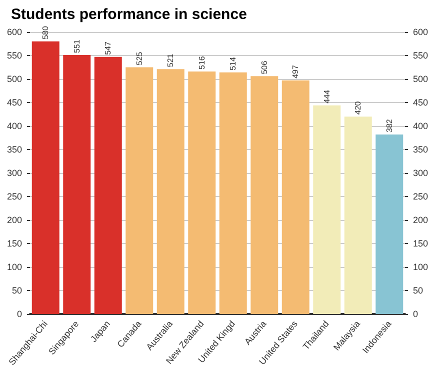 This screenshot has height=369, width=435. Describe the element at coordinates (14, 243) in the screenshot. I see `y-tick-label: 150` at that location.